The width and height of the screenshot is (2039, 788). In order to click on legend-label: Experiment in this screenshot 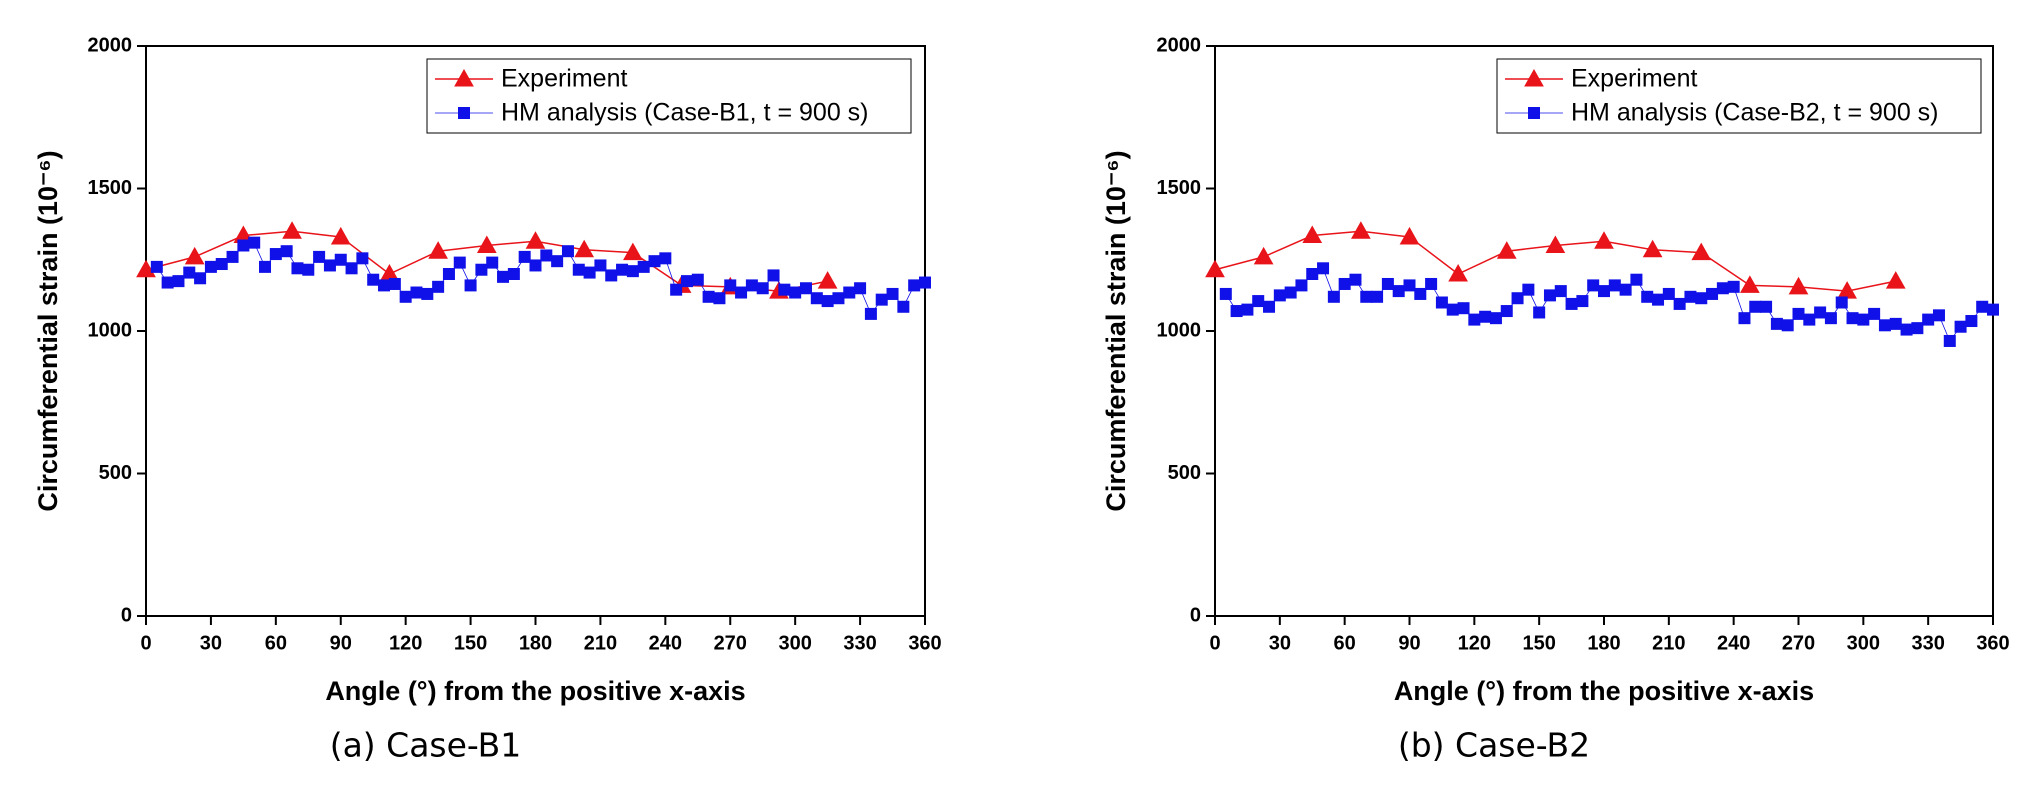, I will do `click(564, 79)`.